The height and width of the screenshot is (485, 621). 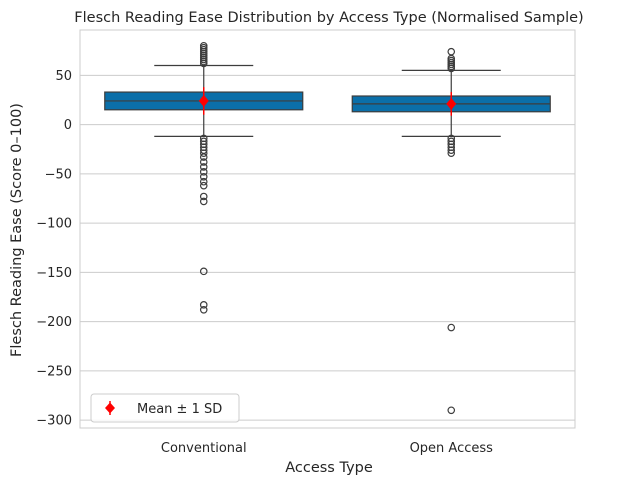 I want to click on x-tick-label: Open Access, so click(x=452, y=448).